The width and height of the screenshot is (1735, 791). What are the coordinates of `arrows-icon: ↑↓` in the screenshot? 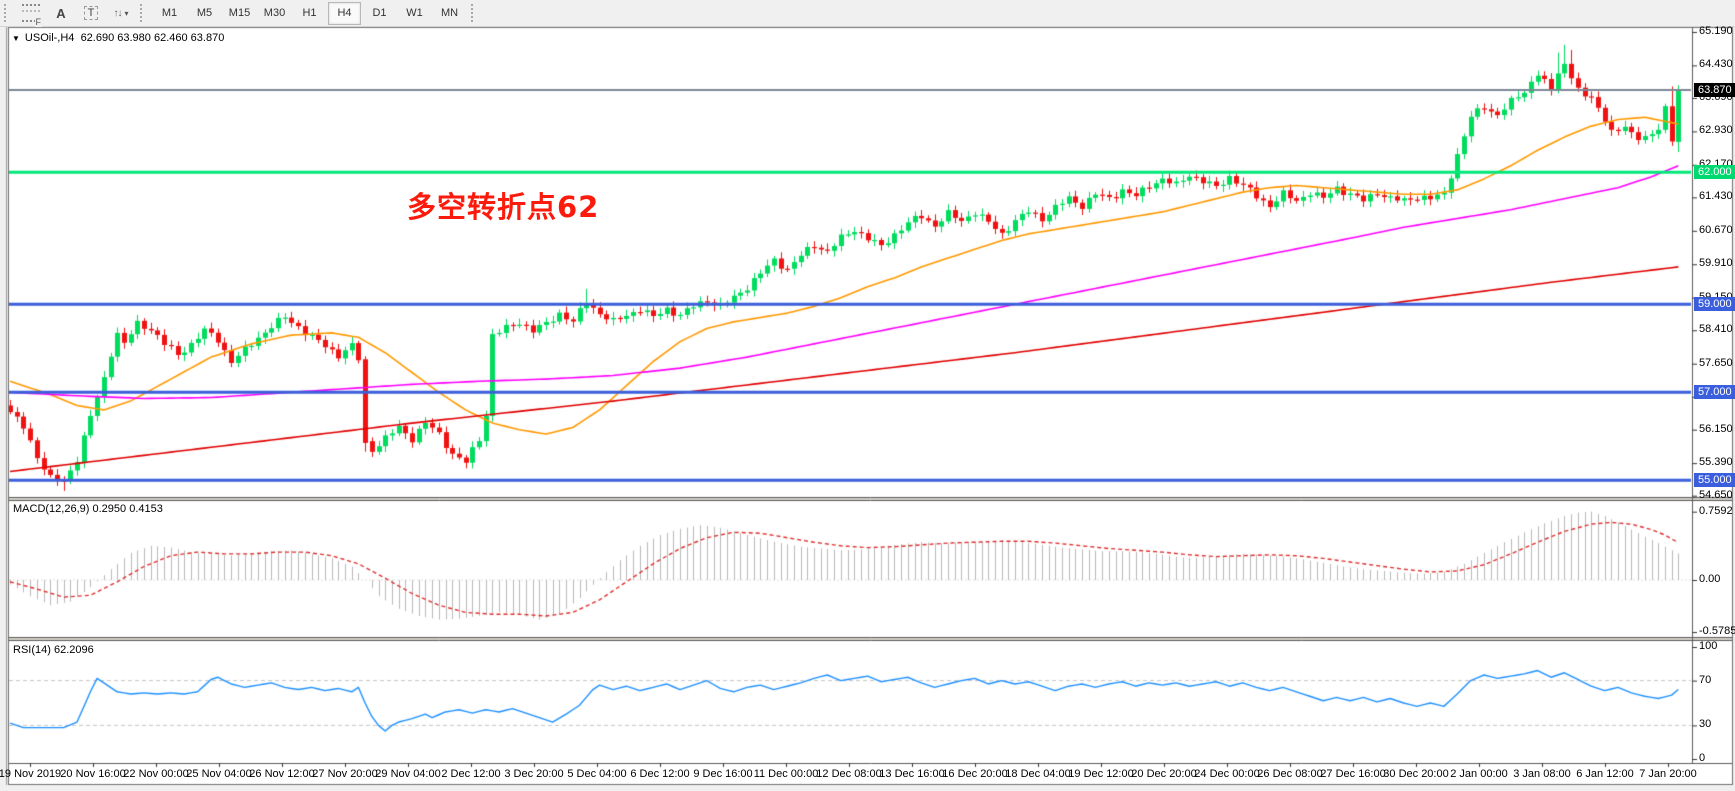 It's located at (117, 13).